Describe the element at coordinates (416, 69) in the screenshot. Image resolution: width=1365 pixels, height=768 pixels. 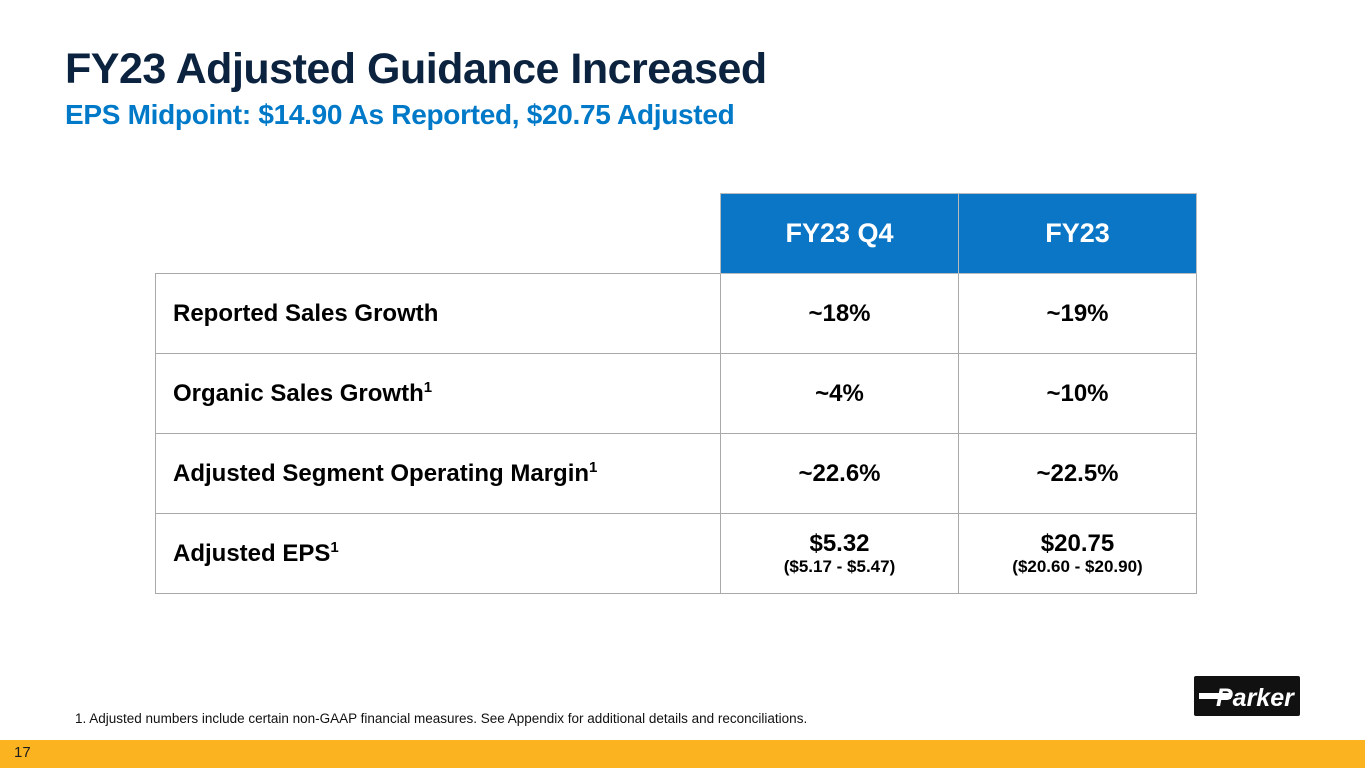
I see `slide-title: FY23 Adjusted Guidance Increased` at that location.